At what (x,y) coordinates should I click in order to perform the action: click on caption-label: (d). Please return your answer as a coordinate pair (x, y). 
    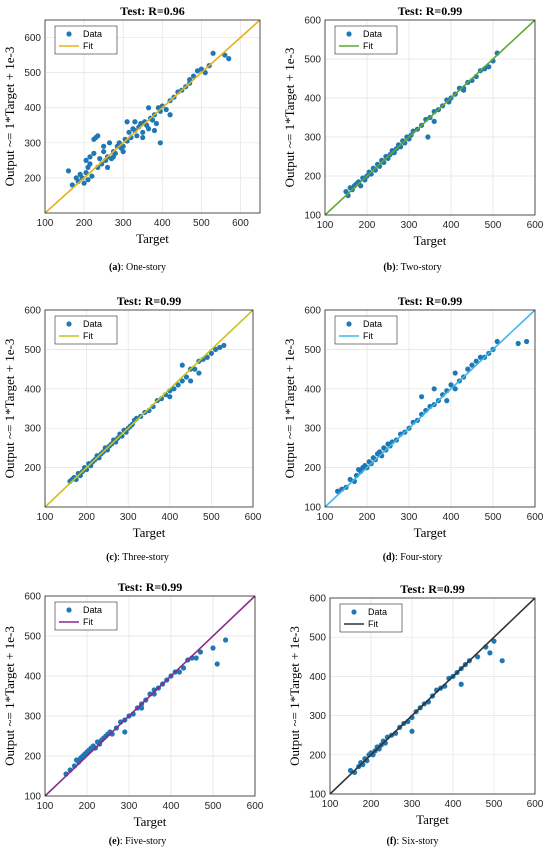
    Looking at the image, I should click on (388, 557).